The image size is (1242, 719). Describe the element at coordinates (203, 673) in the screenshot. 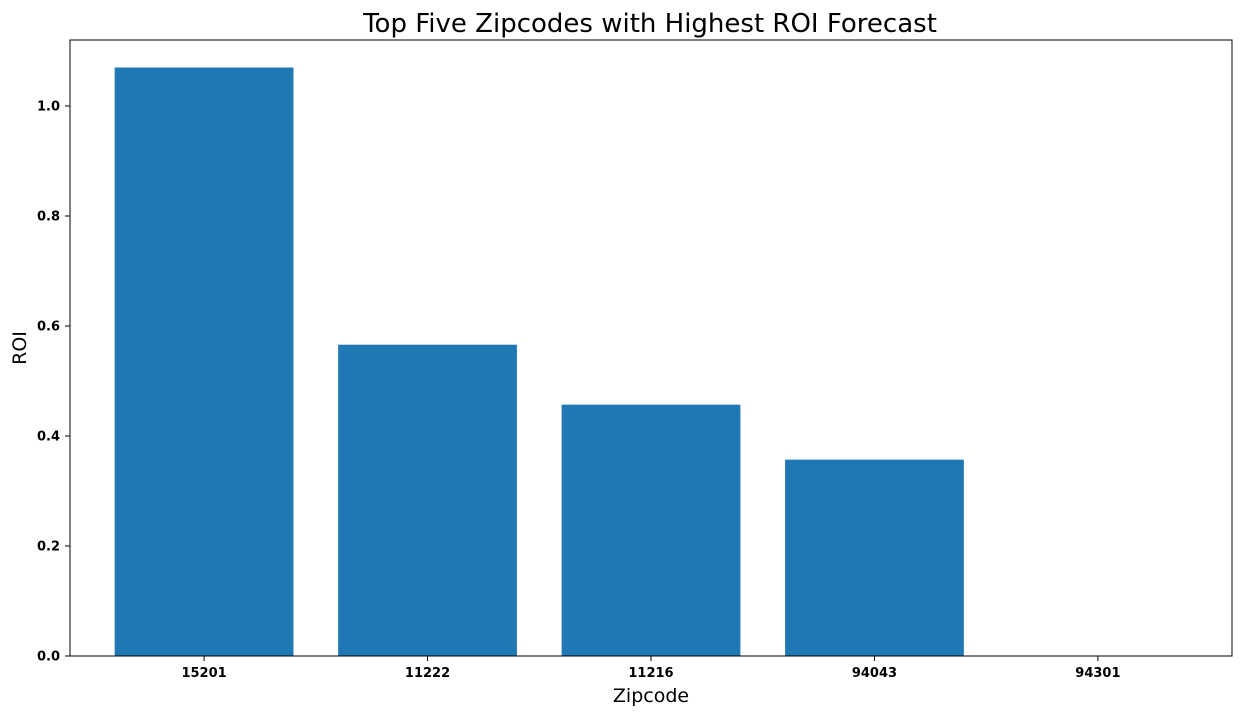

I see `x-tick-label: 15201` at that location.